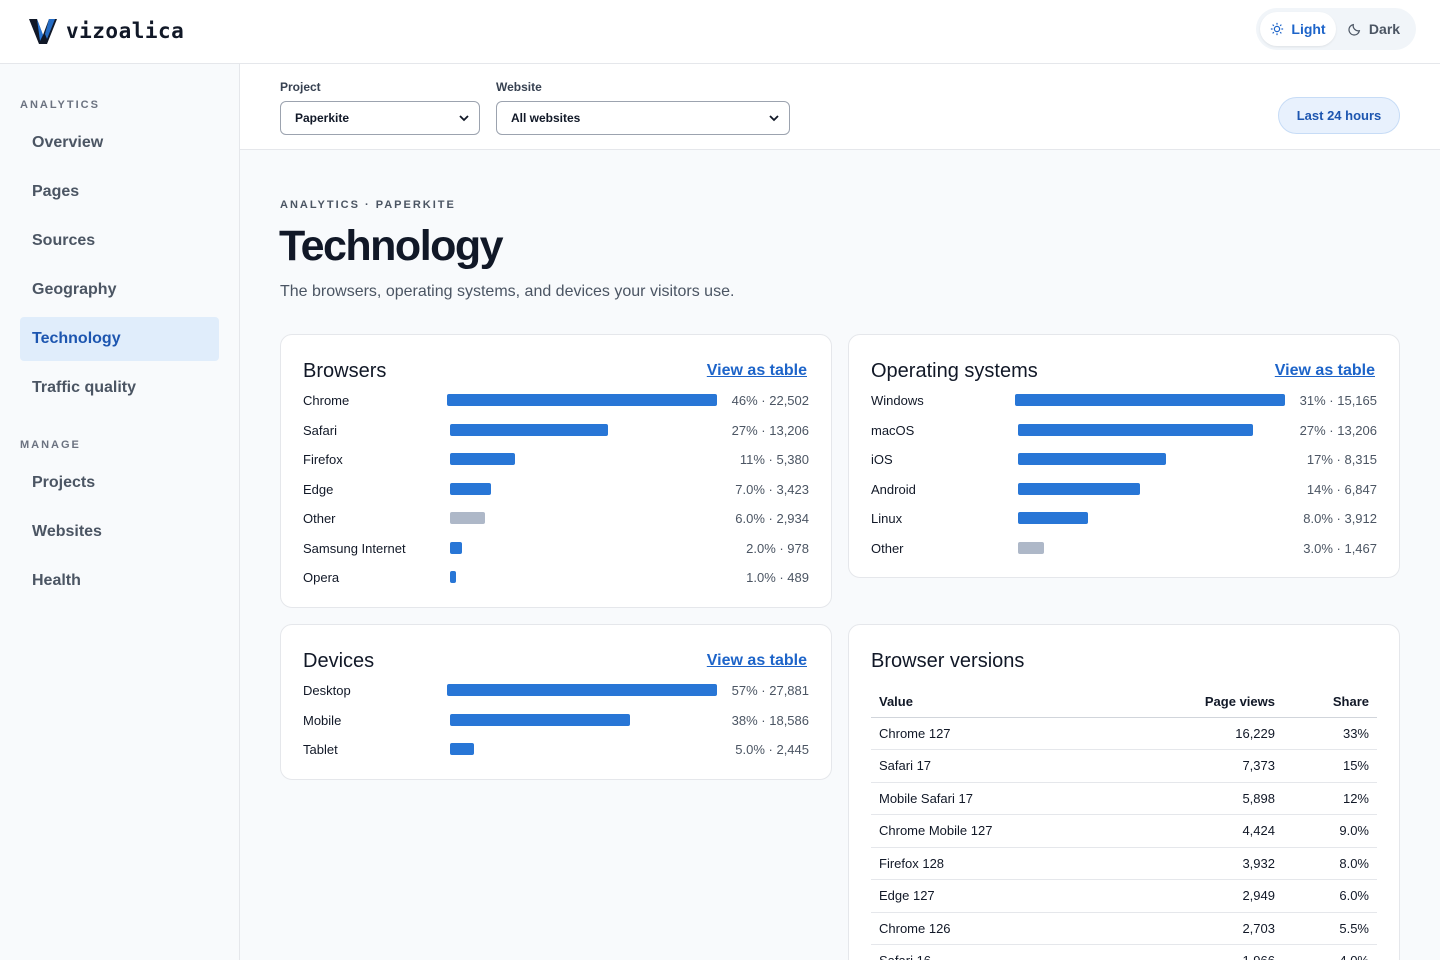 The image size is (1440, 960). Describe the element at coordinates (1200, 952) in the screenshot. I see `page-views-cell: 1,966` at that location.